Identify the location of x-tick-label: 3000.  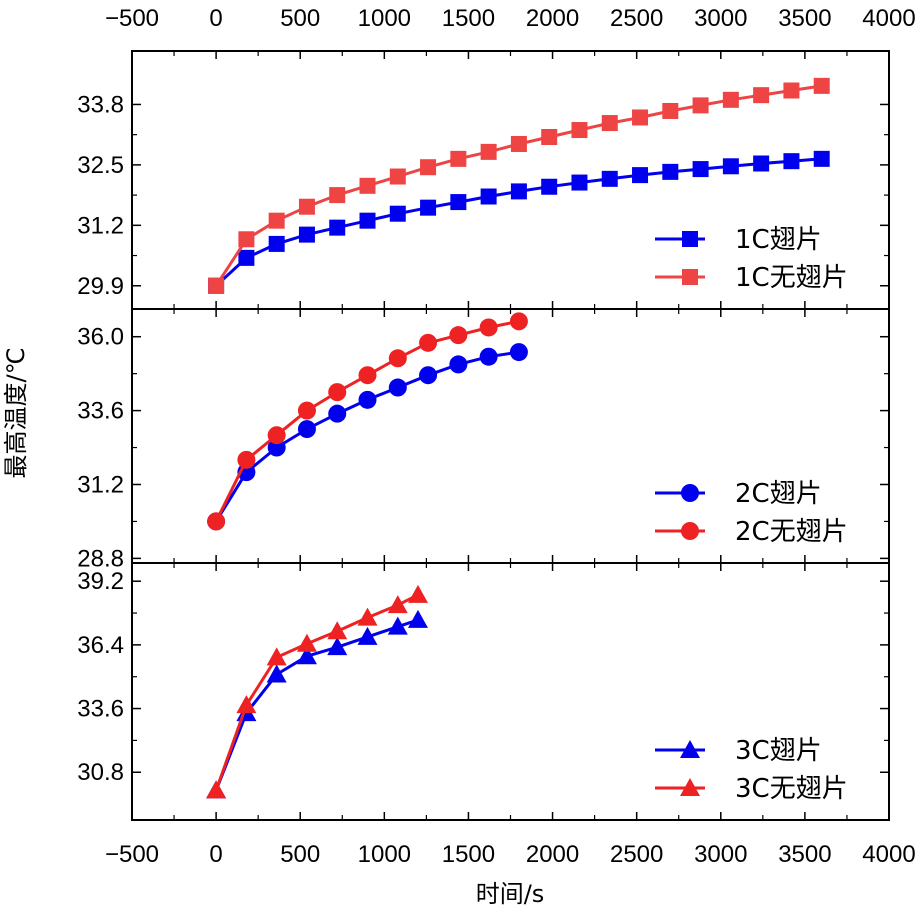
(720, 854).